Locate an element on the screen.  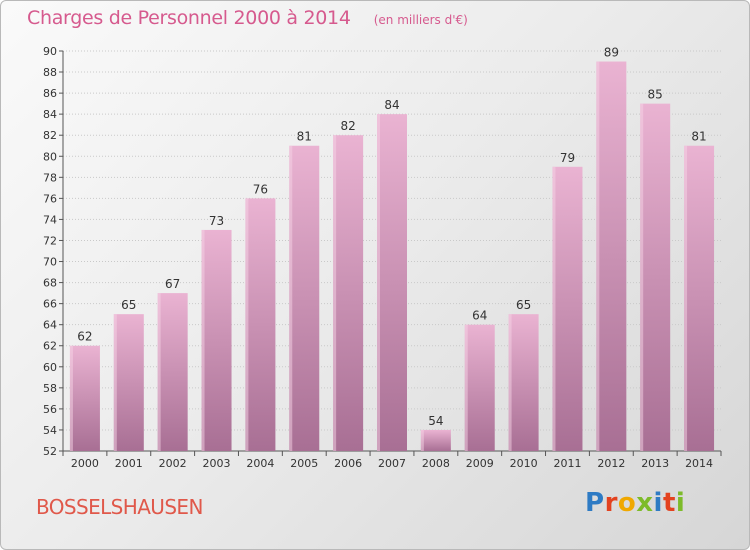
y-tick-label: 76 is located at coordinates (50, 198).